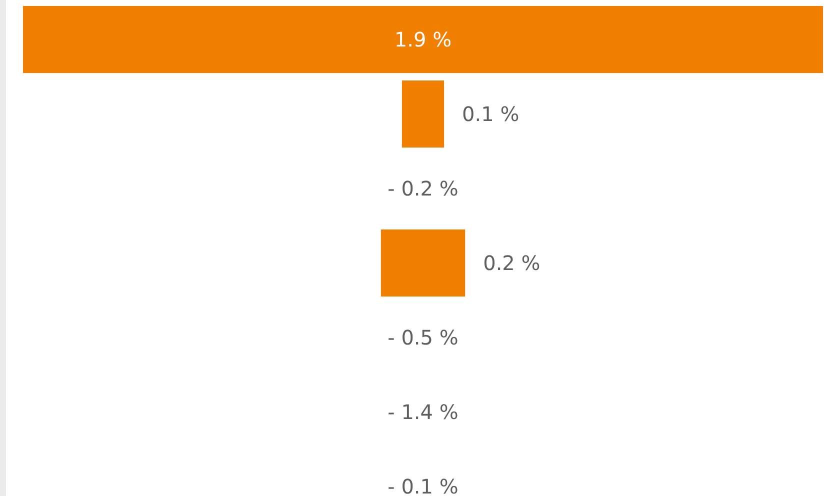 This screenshot has height=496, width=835. What do you see at coordinates (423, 40) in the screenshot?
I see `data-label: 1.9 %` at bounding box center [423, 40].